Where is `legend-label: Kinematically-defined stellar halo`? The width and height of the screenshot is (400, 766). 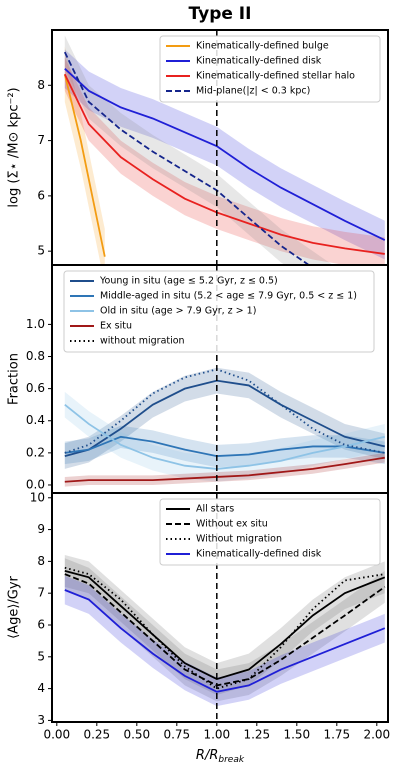
legend-label: Kinematically-defined stellar halo is located at coordinates (275, 76).